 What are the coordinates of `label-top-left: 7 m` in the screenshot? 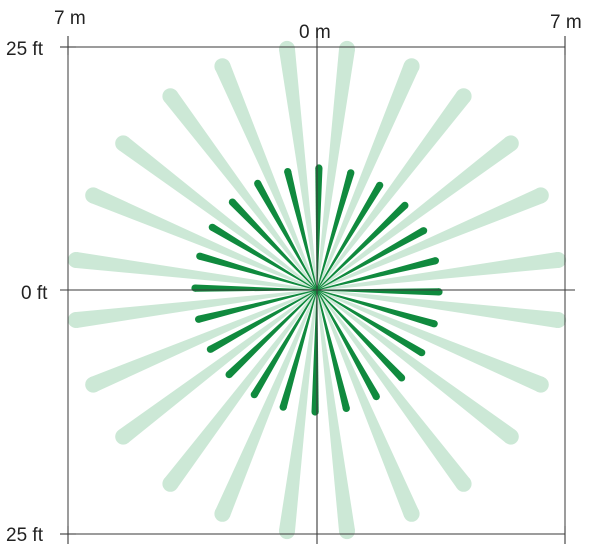 It's located at (70, 18).